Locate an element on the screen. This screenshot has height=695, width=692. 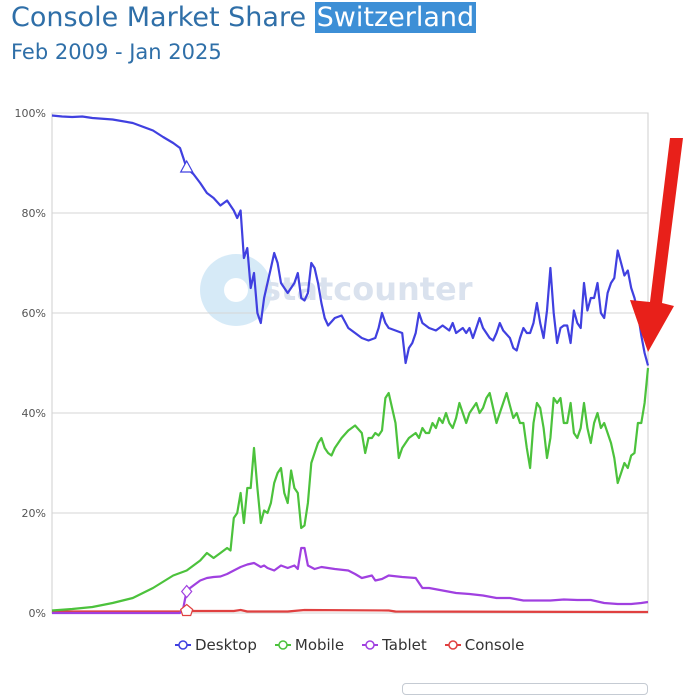
title-prefix: Console Market Share is located at coordinates (159, 17).